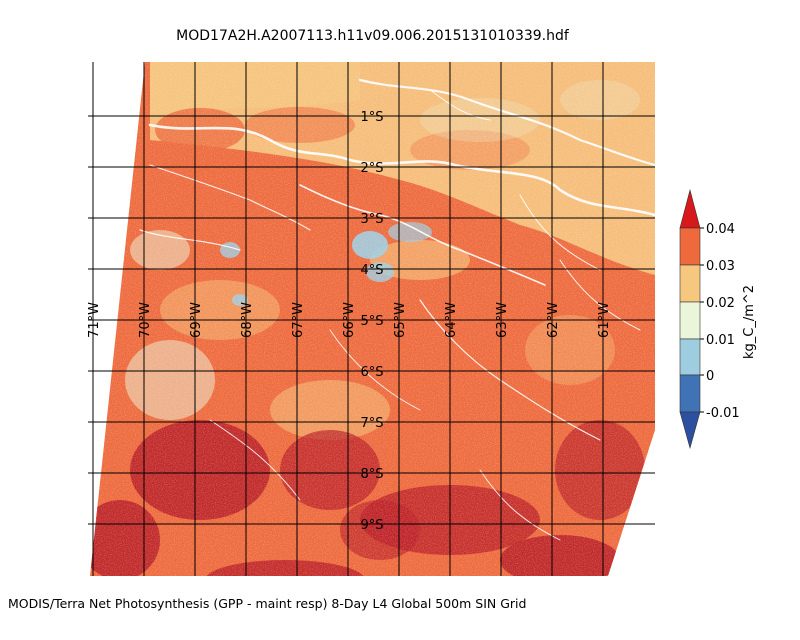 This screenshot has height=640, width=800. I want to click on latitude-label: 8°S, so click(371, 474).